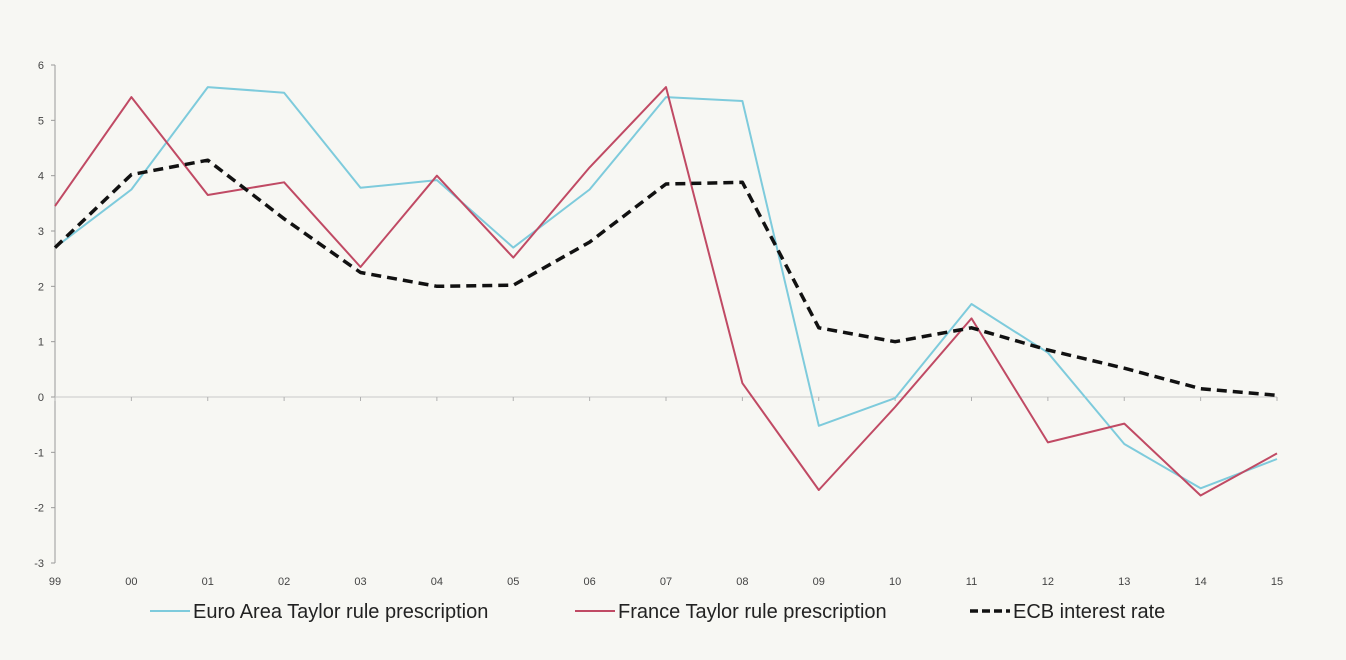 The height and width of the screenshot is (660, 1346). What do you see at coordinates (590, 582) in the screenshot?
I see `x-tick-label: 06` at bounding box center [590, 582].